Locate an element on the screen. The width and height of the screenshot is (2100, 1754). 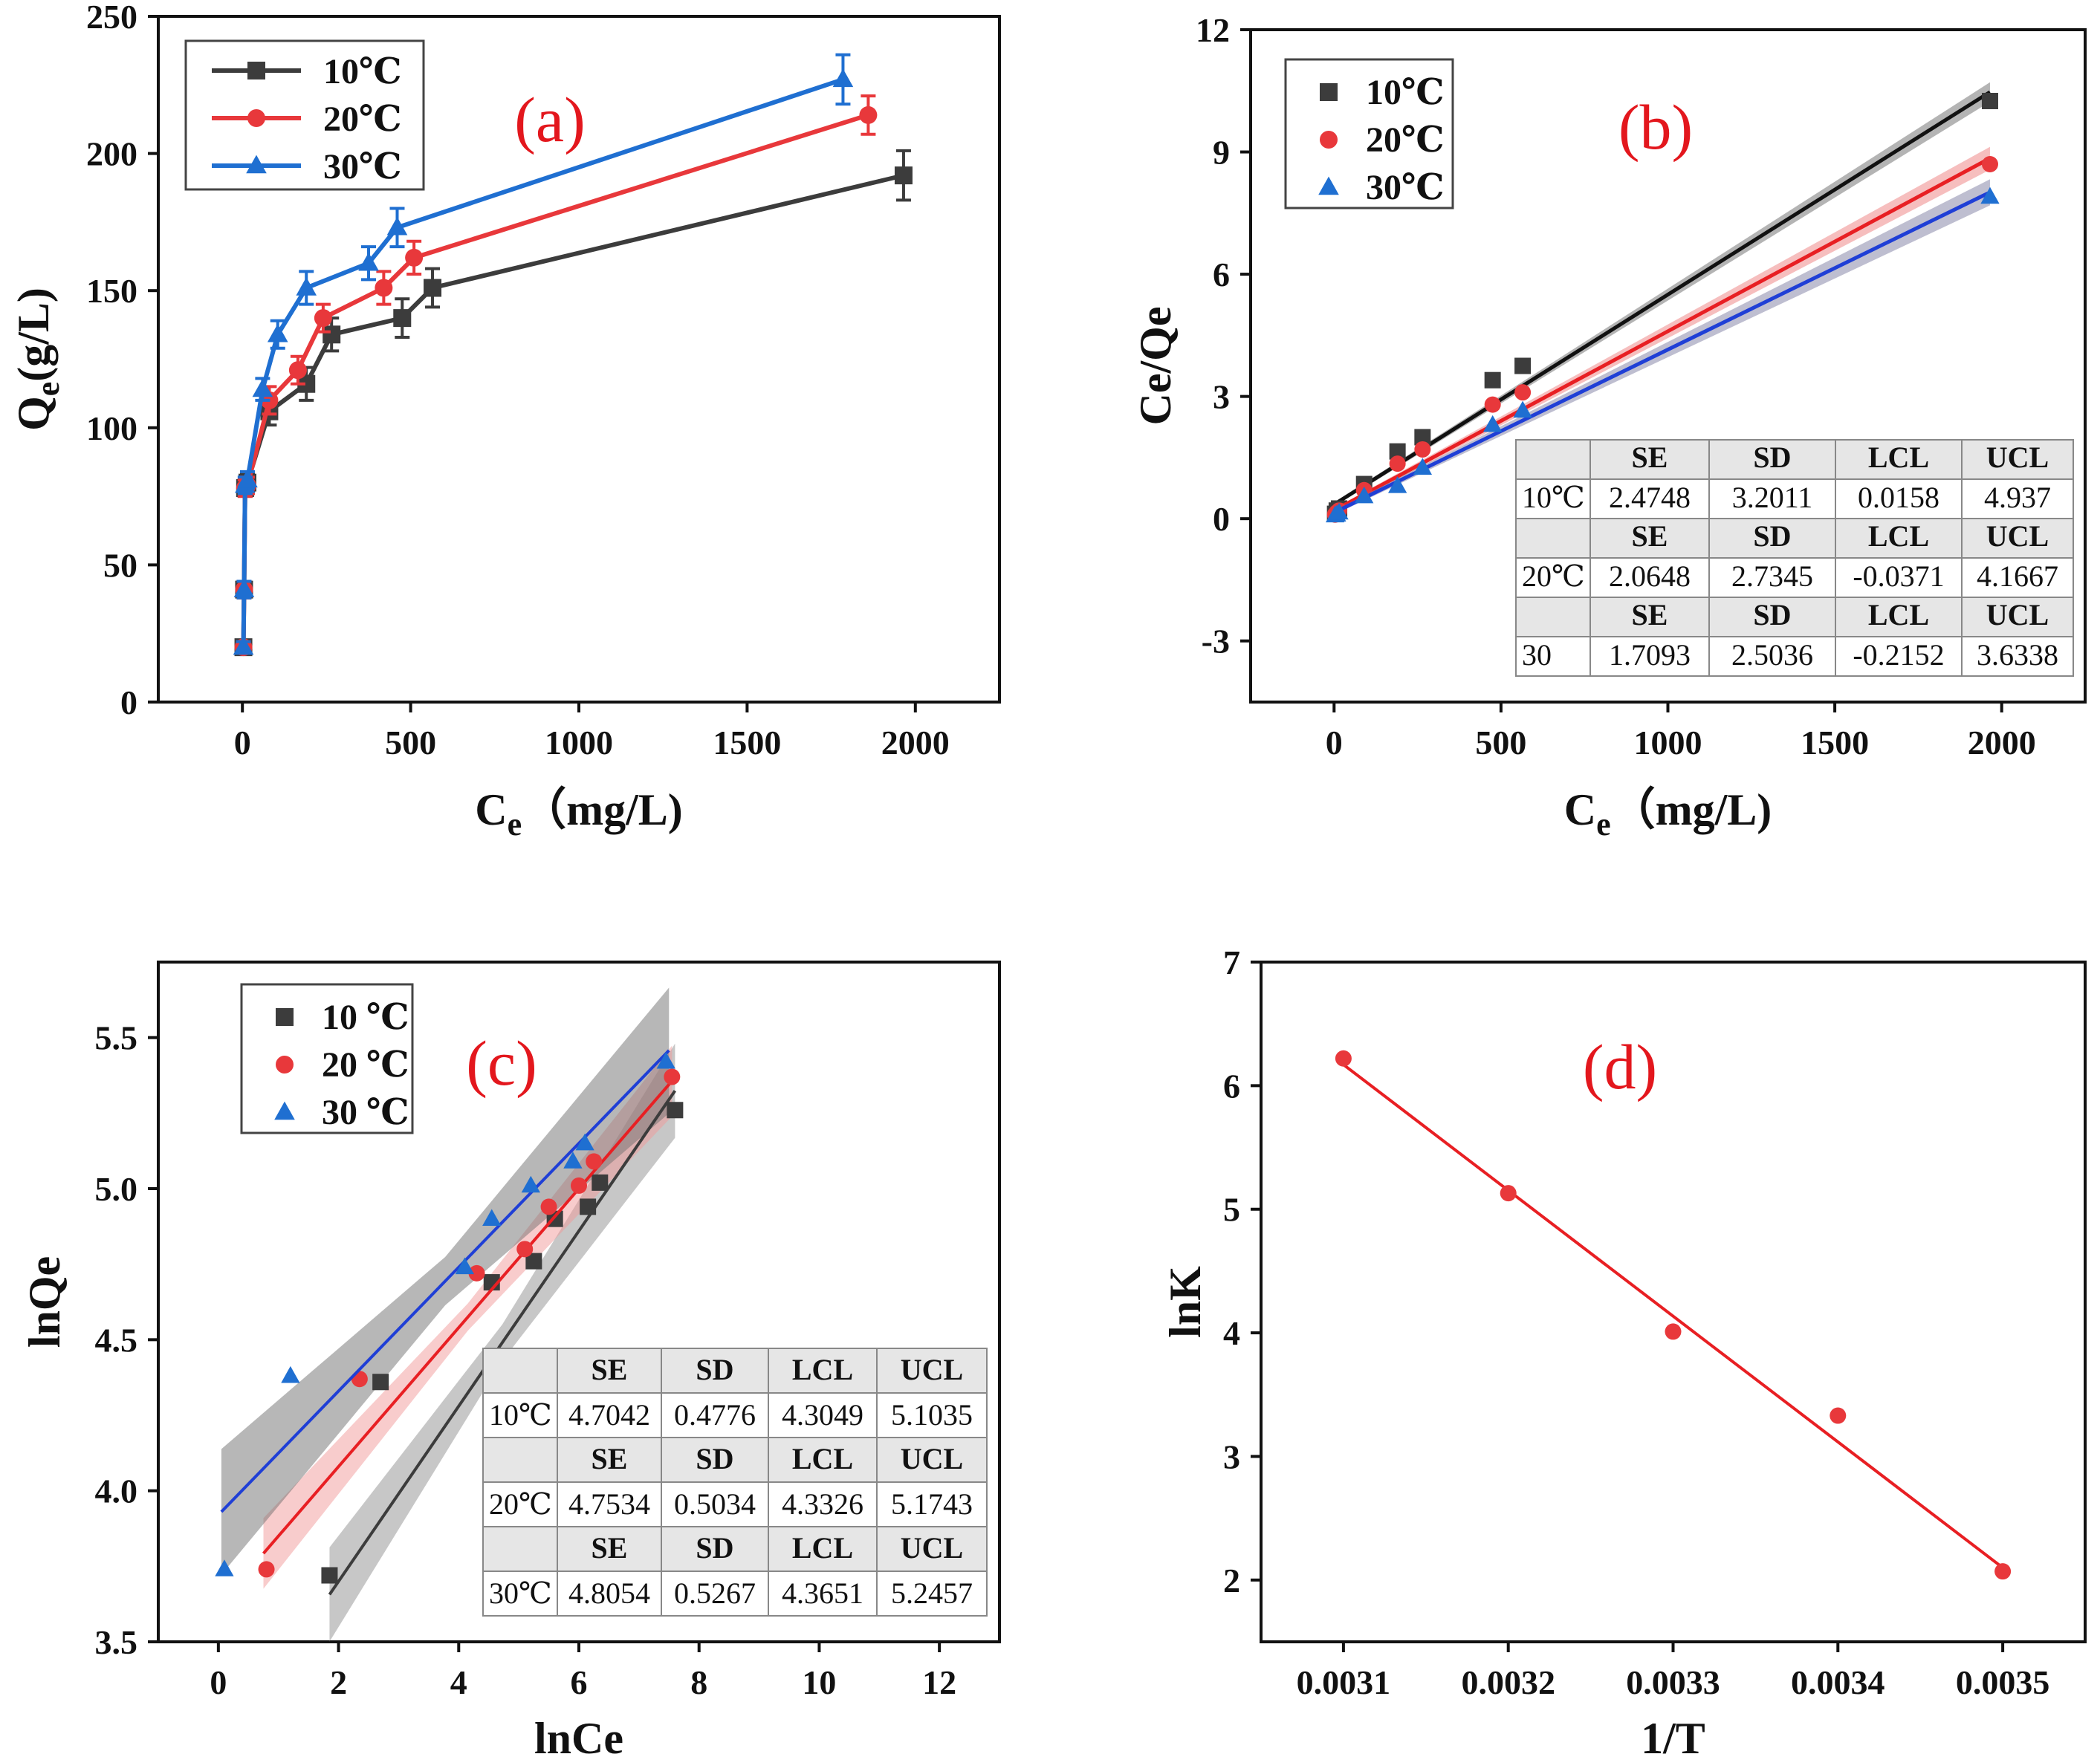
table-row-label: 10℃ is located at coordinates (1553, 498).